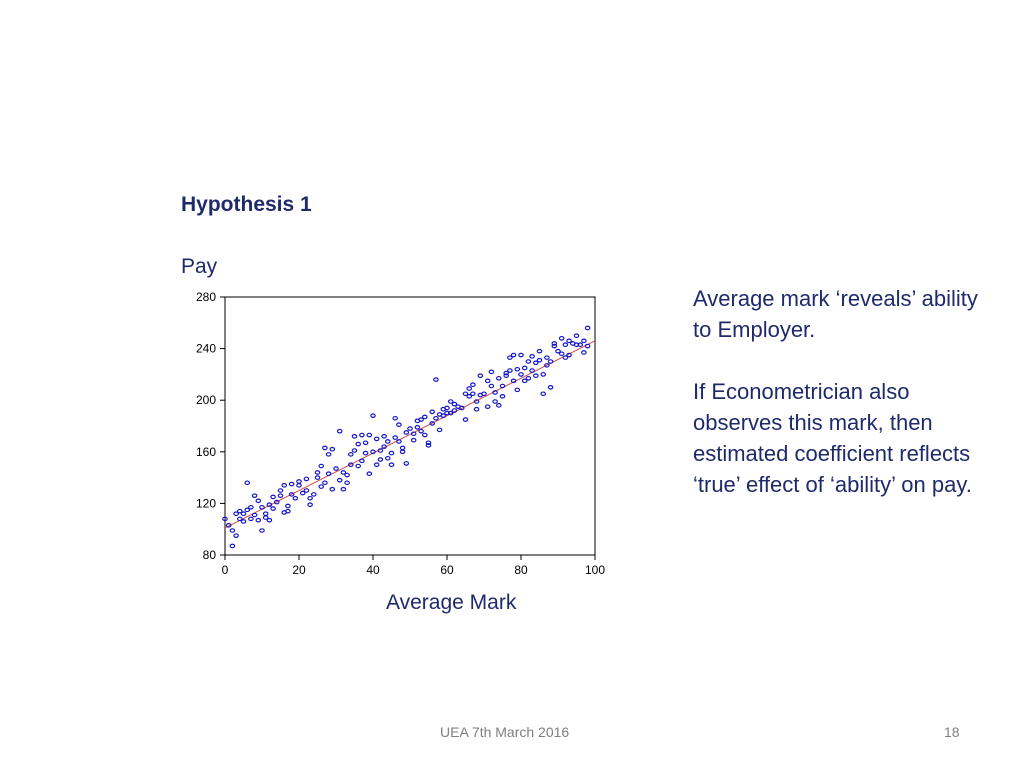 This screenshot has height=768, width=1024. I want to click on y-tick-label: 280, so click(206, 297).